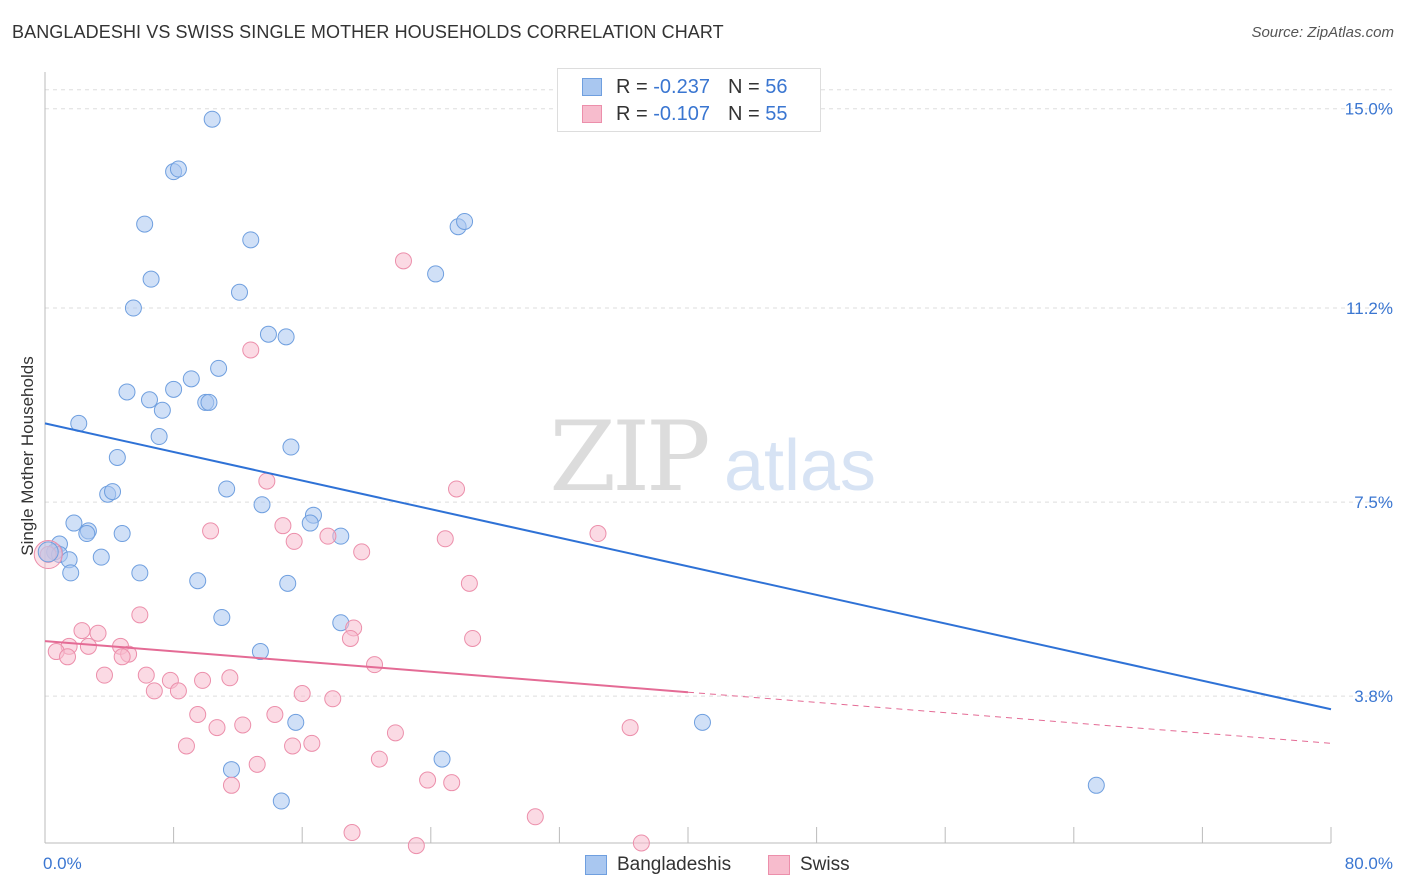 Image resolution: width=1406 pixels, height=892 pixels. Describe the element at coordinates (825, 864) in the screenshot. I see `legend-label-swiss: Swiss` at that location.